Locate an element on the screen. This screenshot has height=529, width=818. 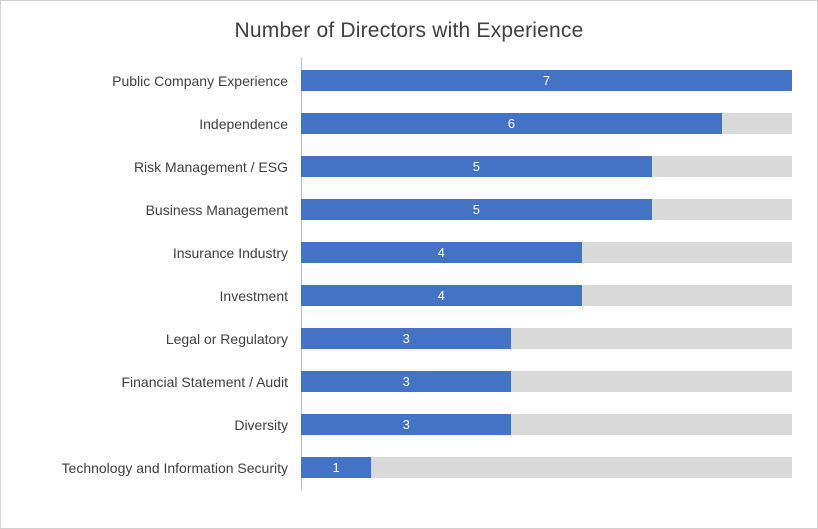
bar-track: 7 is located at coordinates (546, 80).